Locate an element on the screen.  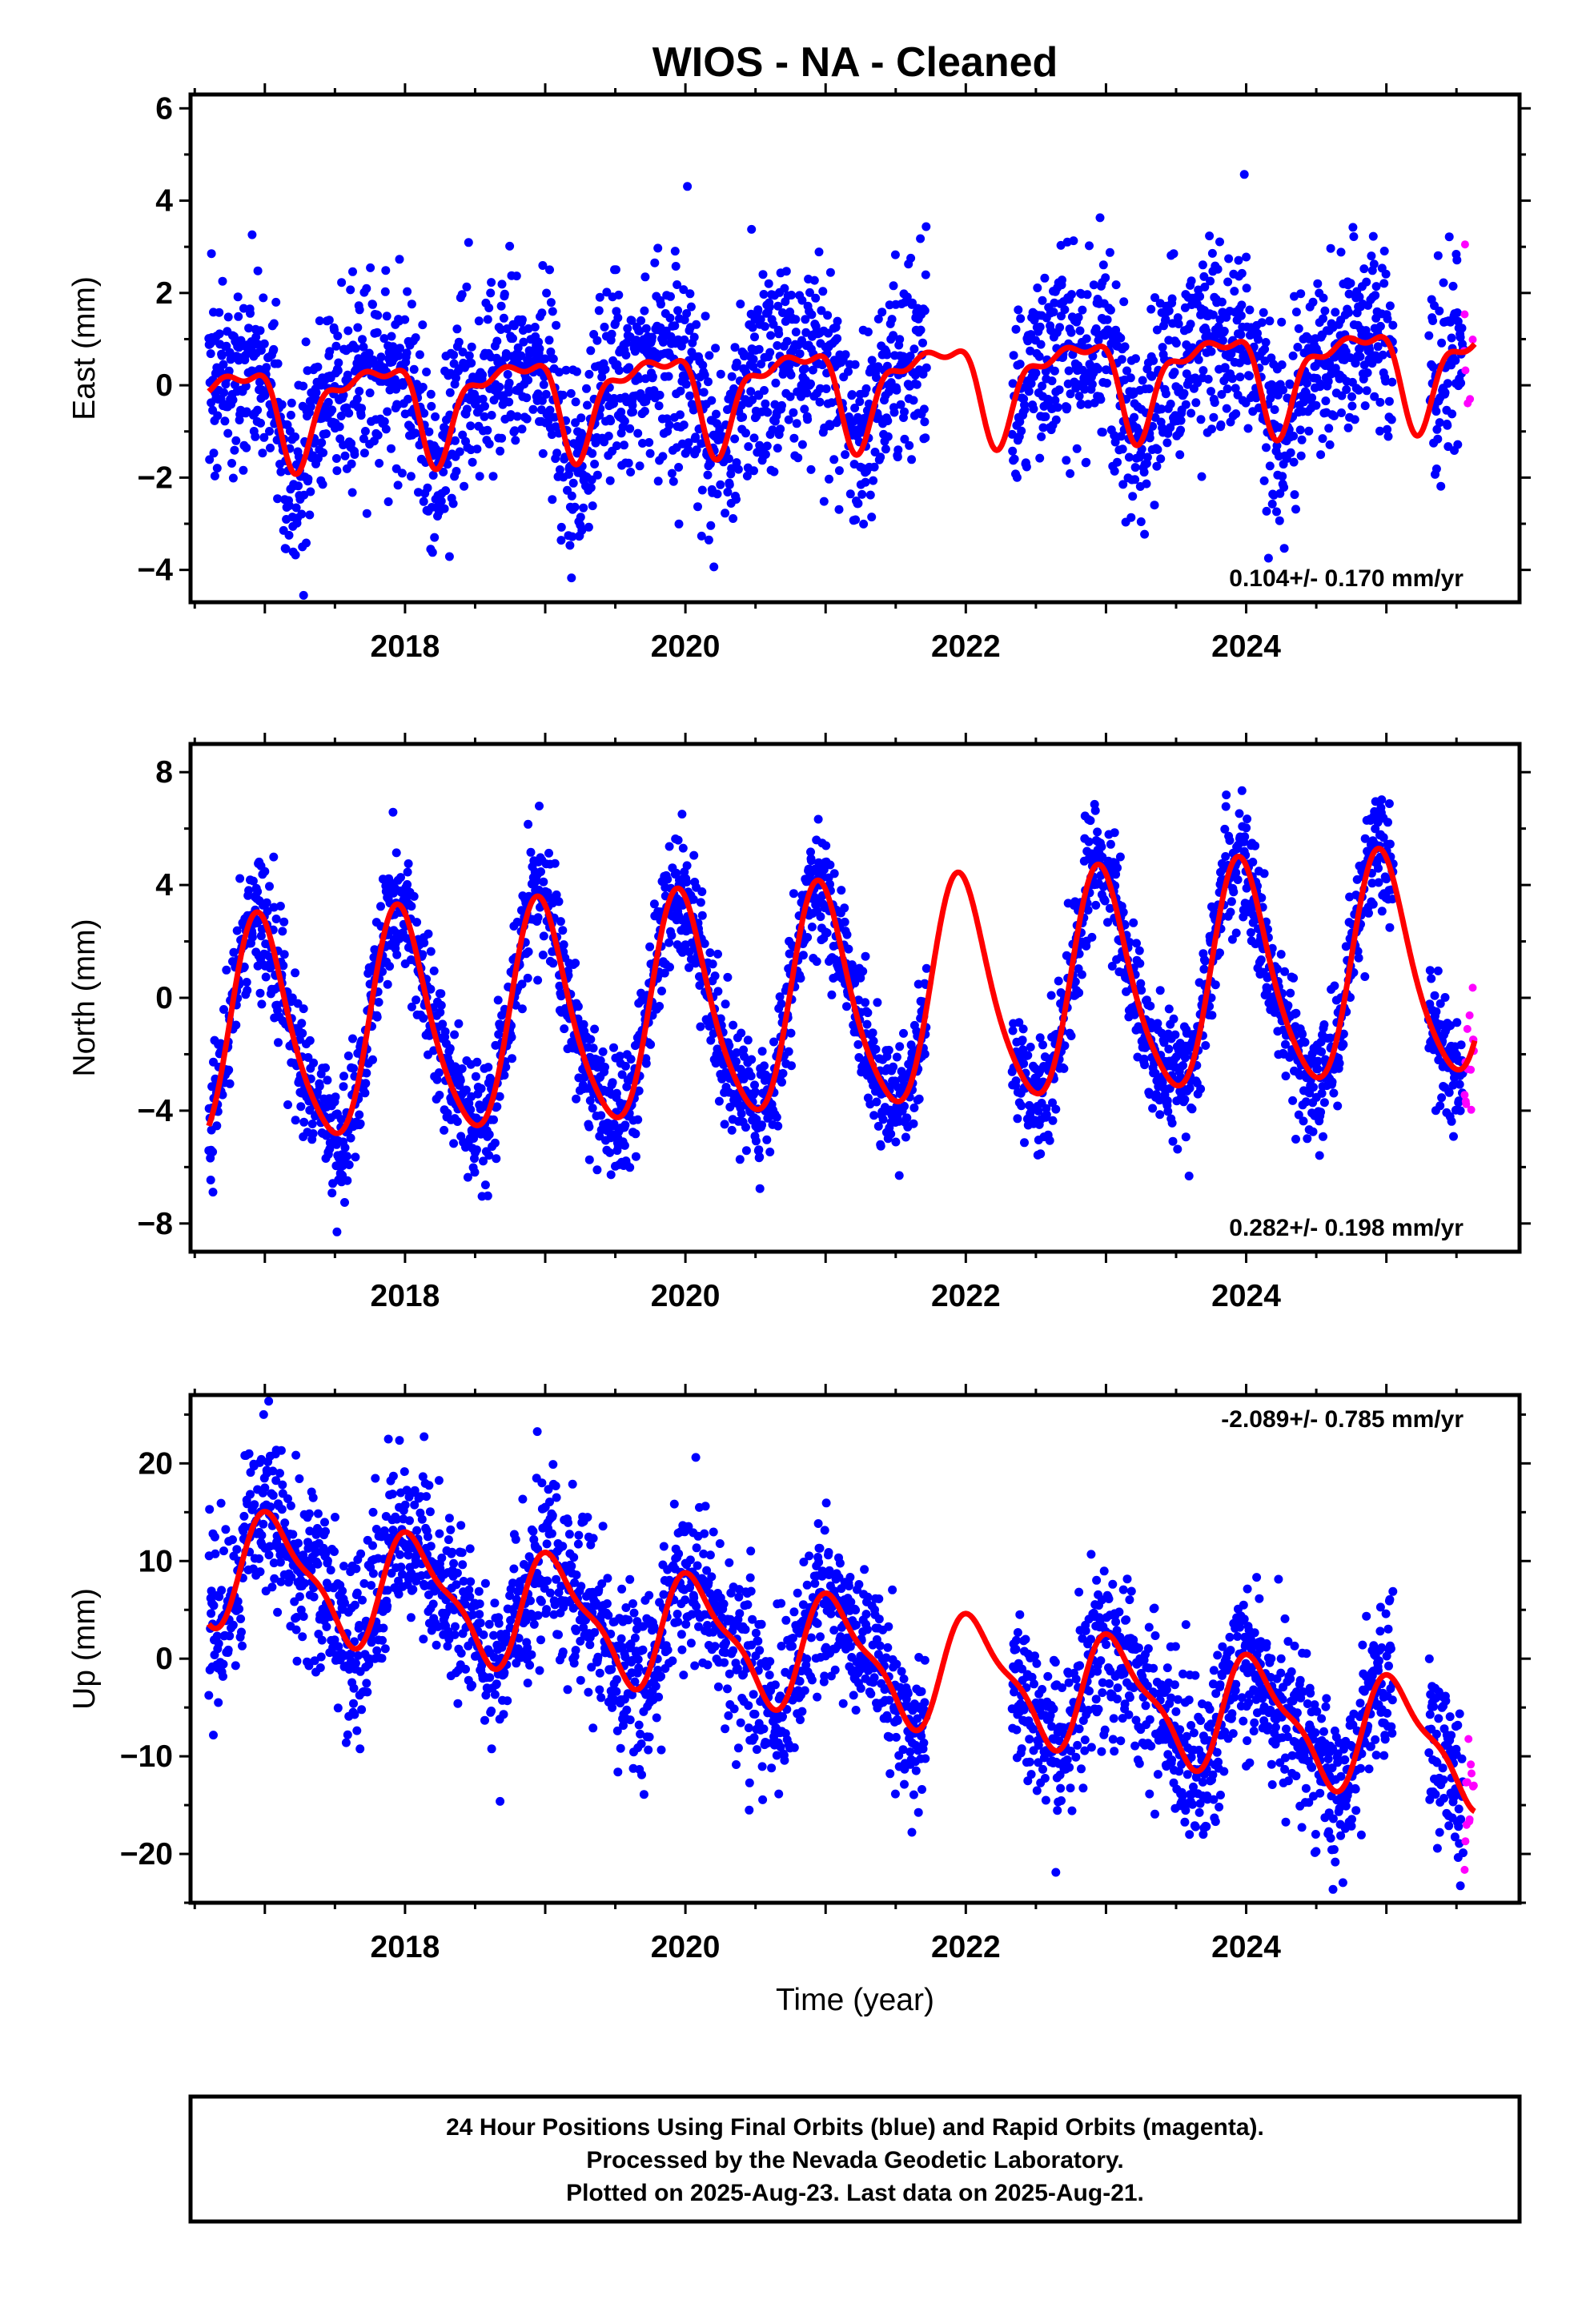
x-tick-label: 2018 is located at coordinates (405, 646).